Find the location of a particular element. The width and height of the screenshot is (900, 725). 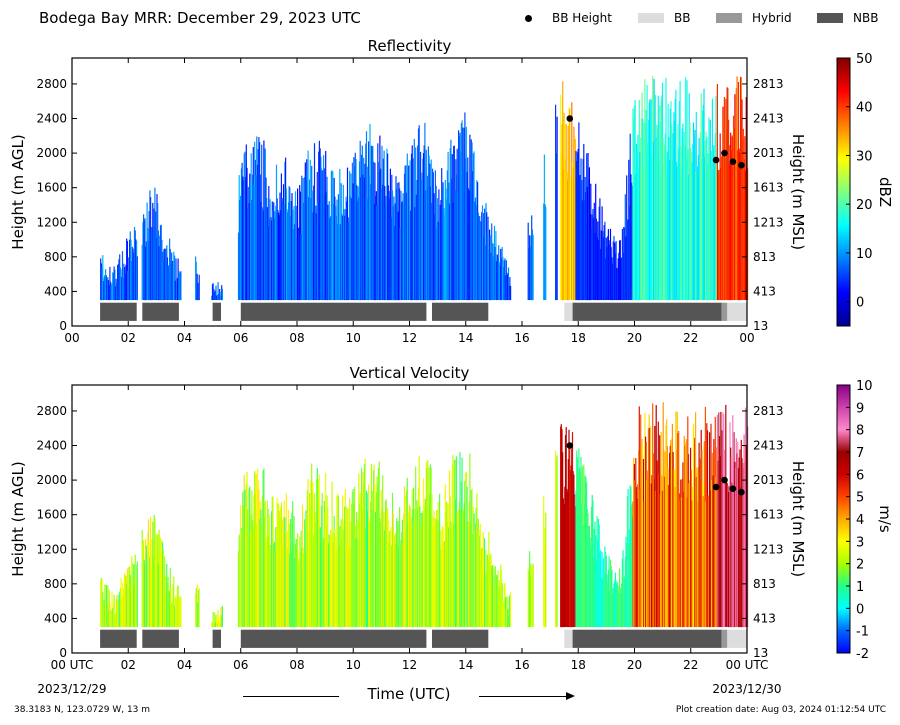

classification-segment-hybrid is located at coordinates (724, 638).